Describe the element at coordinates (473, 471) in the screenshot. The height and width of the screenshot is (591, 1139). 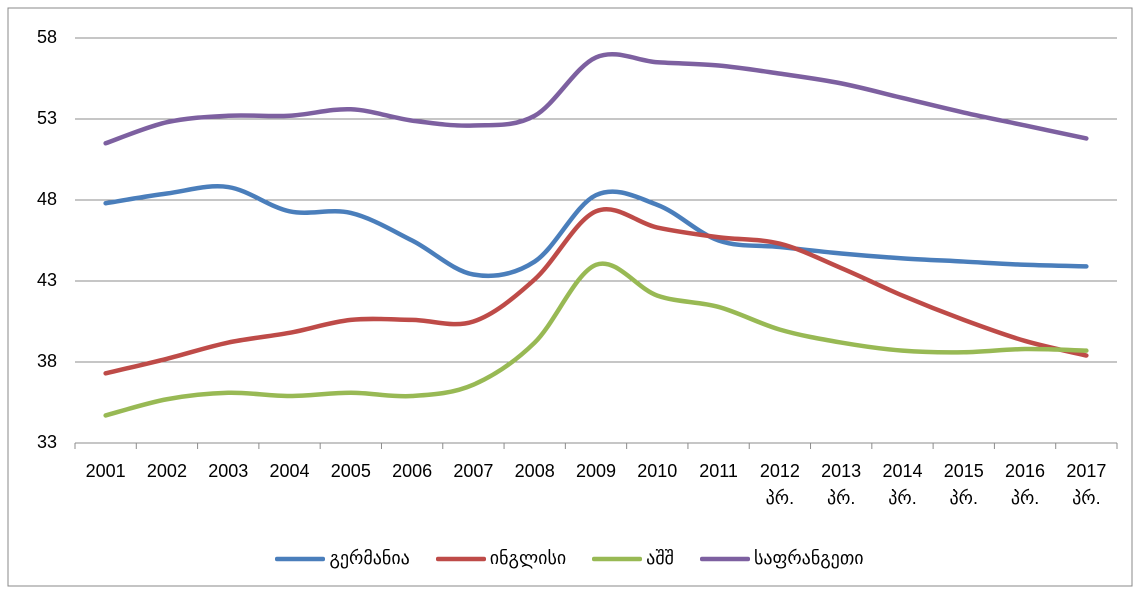
I see `x-tick-label: 2007` at that location.